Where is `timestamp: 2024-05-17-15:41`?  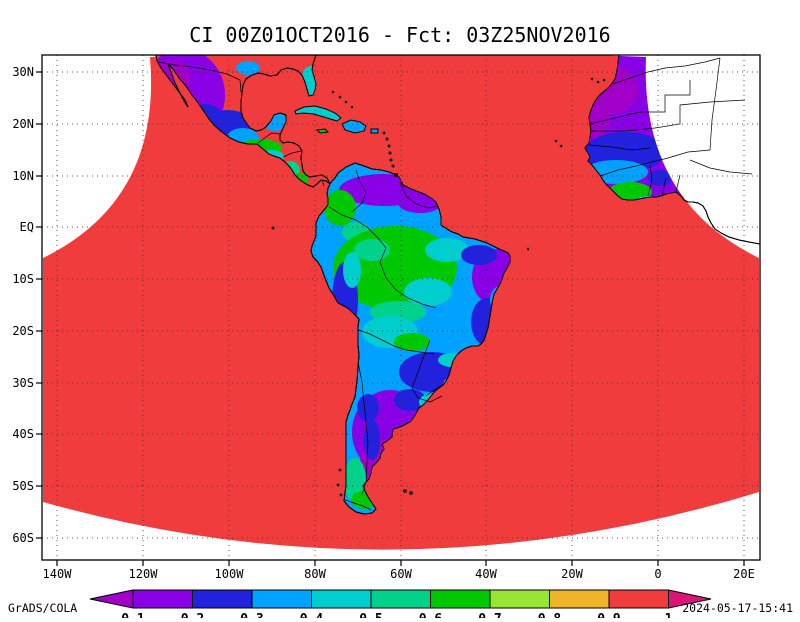 timestamp: 2024-05-17-15:41 is located at coordinates (737, 608).